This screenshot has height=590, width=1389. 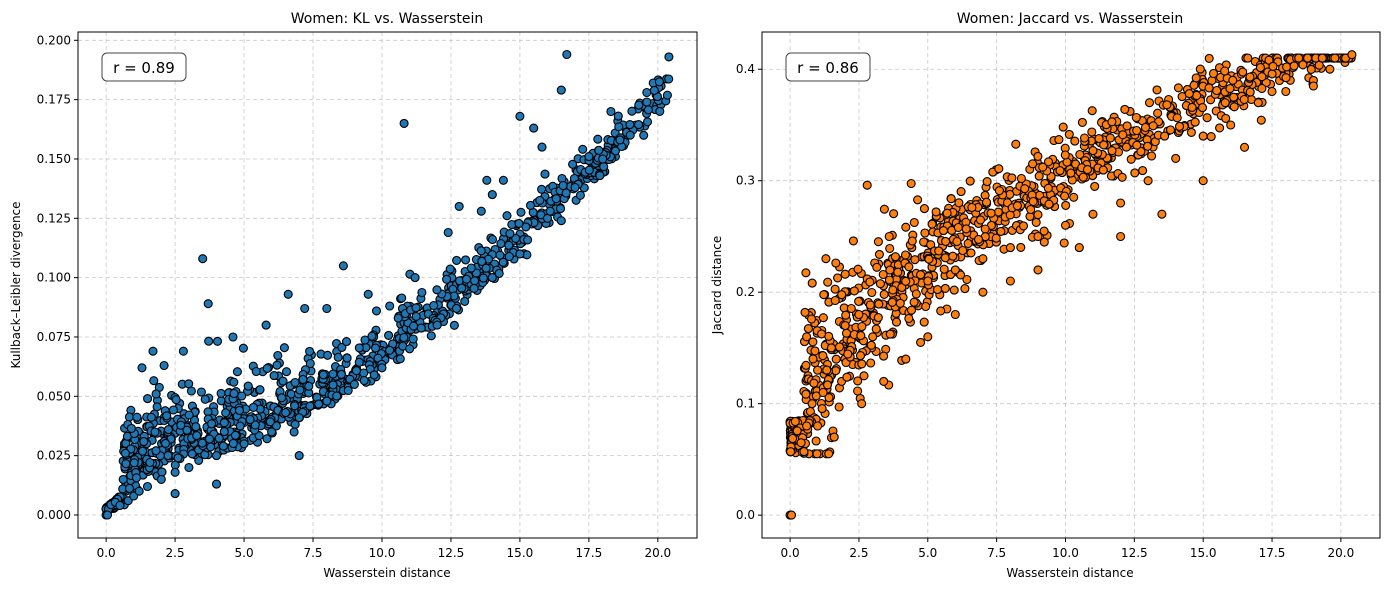 I want to click on x-ticks: 0.0 2.5 5.0 7.5 10.0 12.5 15.0 17.5 20.0, so click(x=1067, y=549).